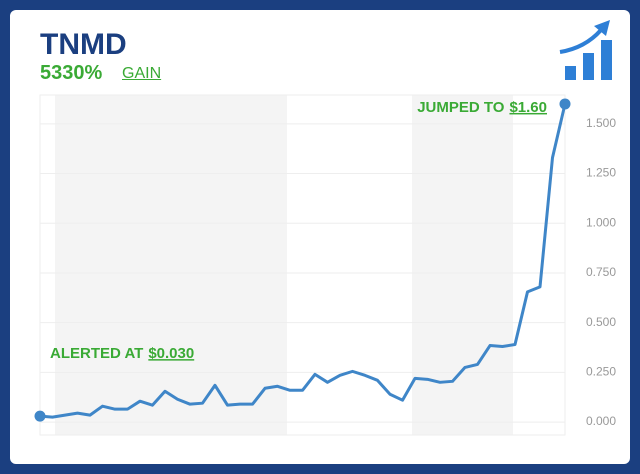 This screenshot has width=640, height=474. Describe the element at coordinates (601, 173) in the screenshot. I see `y-tick-label: 1.250` at that location.